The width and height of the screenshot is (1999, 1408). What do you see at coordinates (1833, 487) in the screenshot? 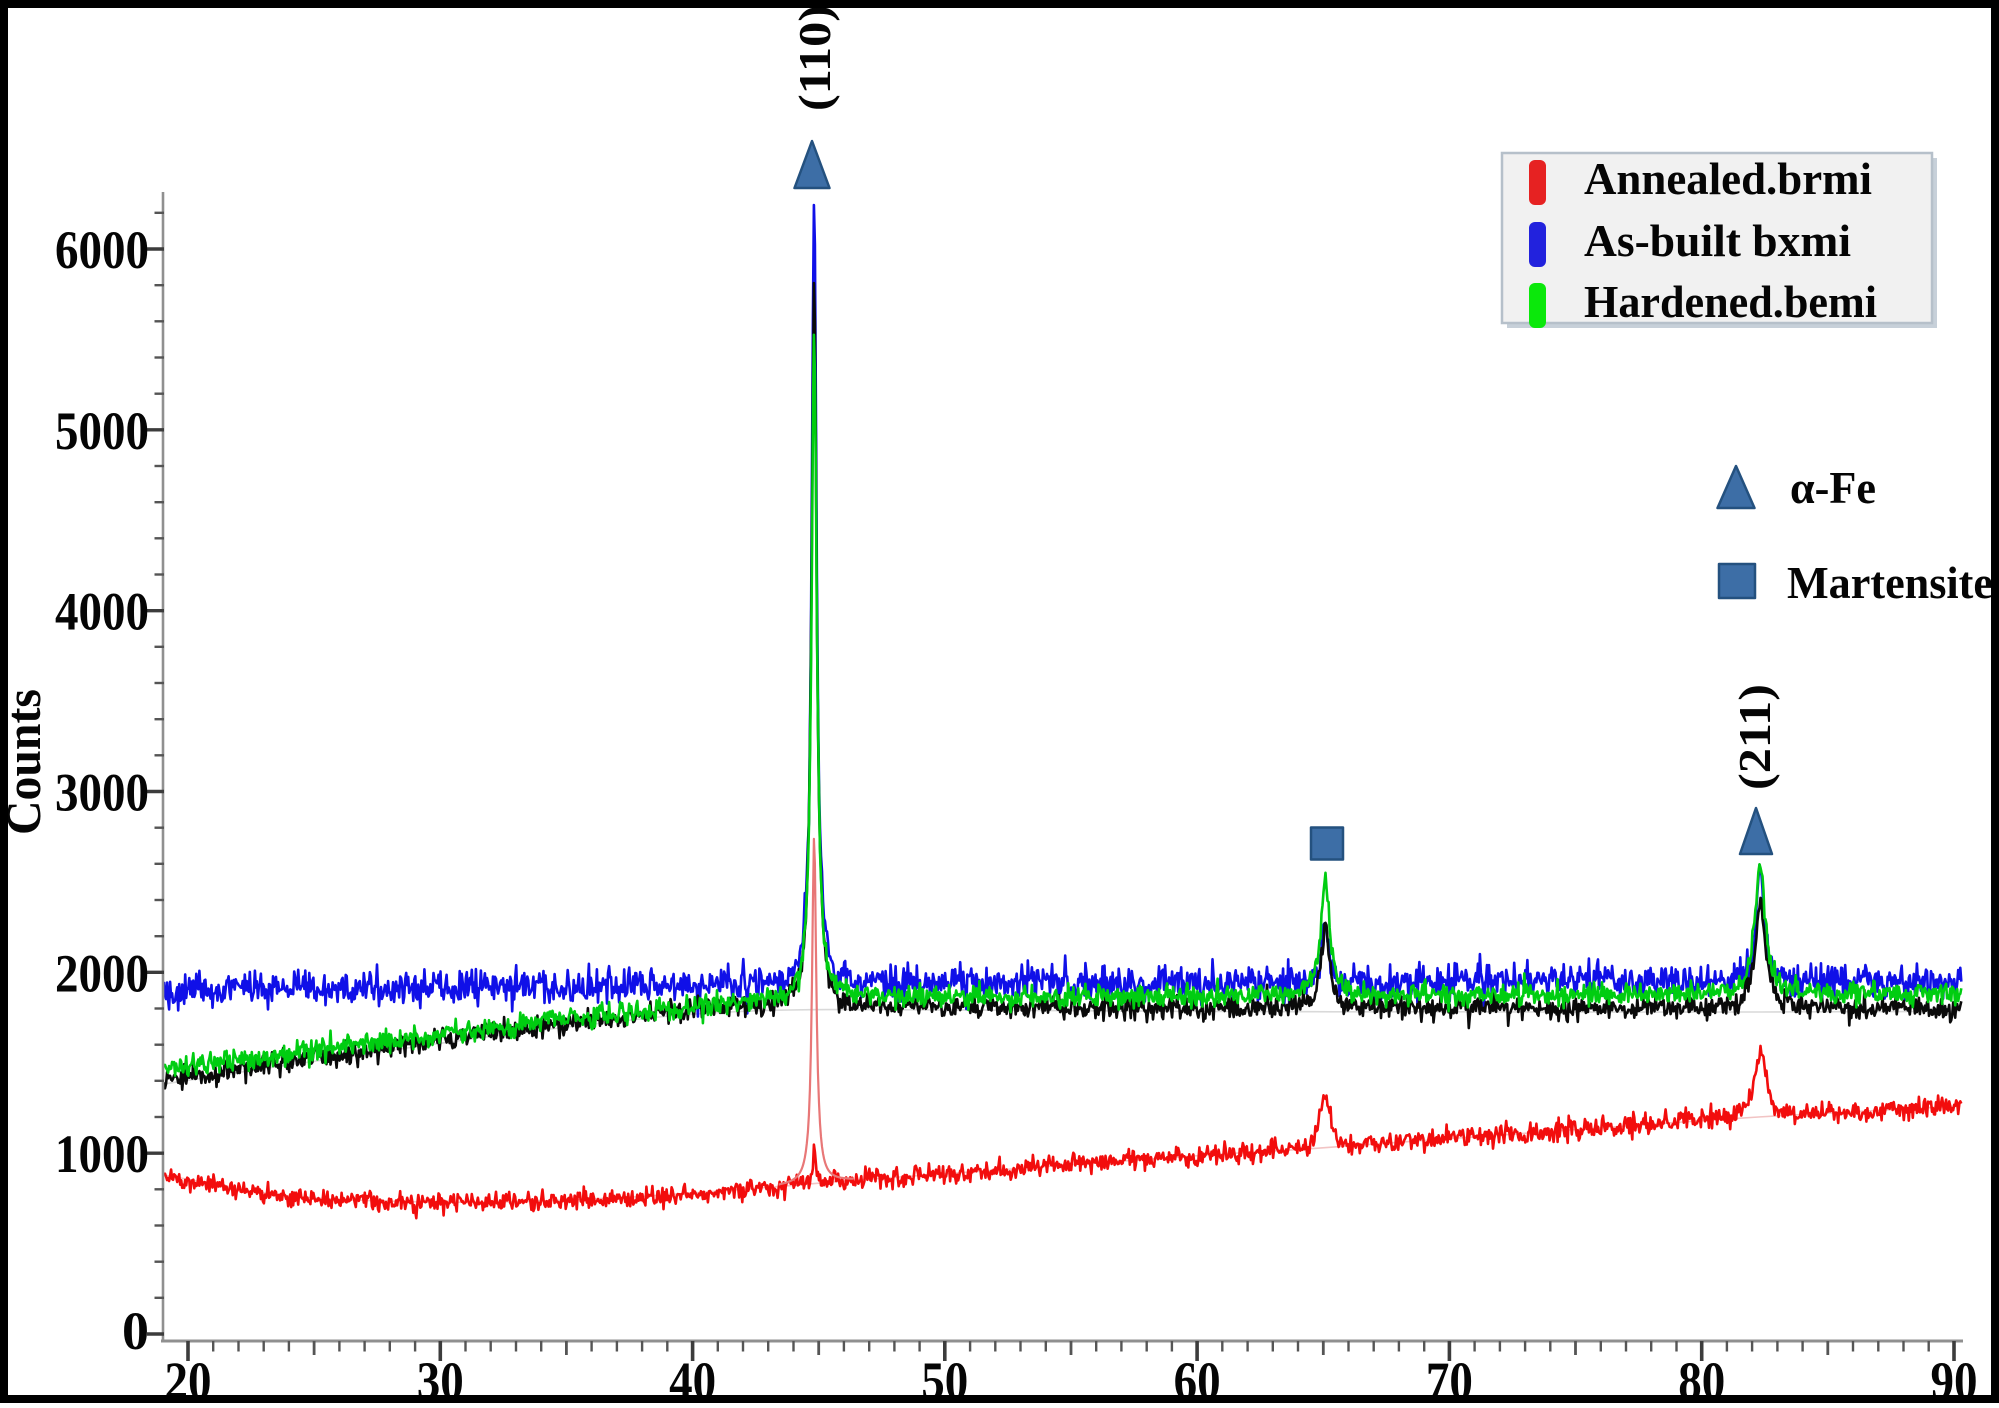
I see `svg-text: α-Fe` at bounding box center [1833, 487].